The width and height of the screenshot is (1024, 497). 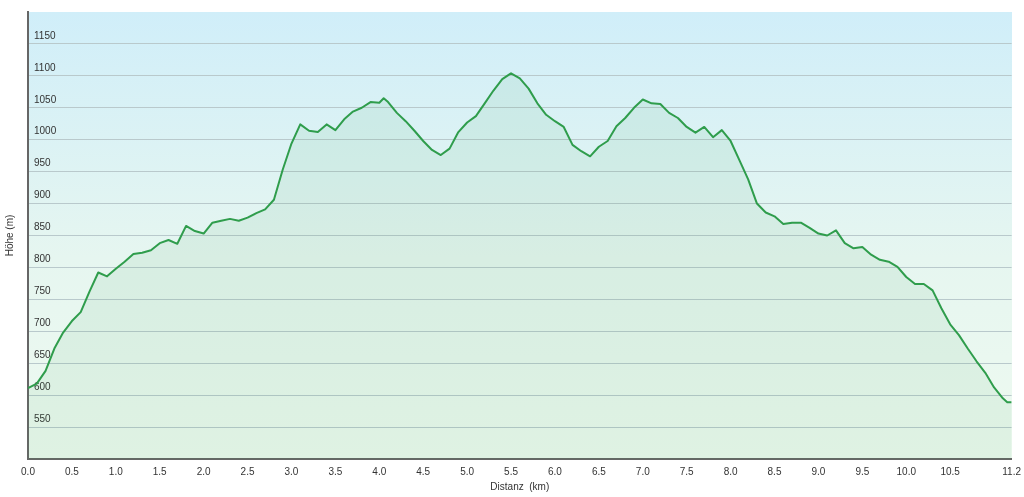 What do you see at coordinates (467, 471) in the screenshot?
I see `x-tick-label: 5.0` at bounding box center [467, 471].